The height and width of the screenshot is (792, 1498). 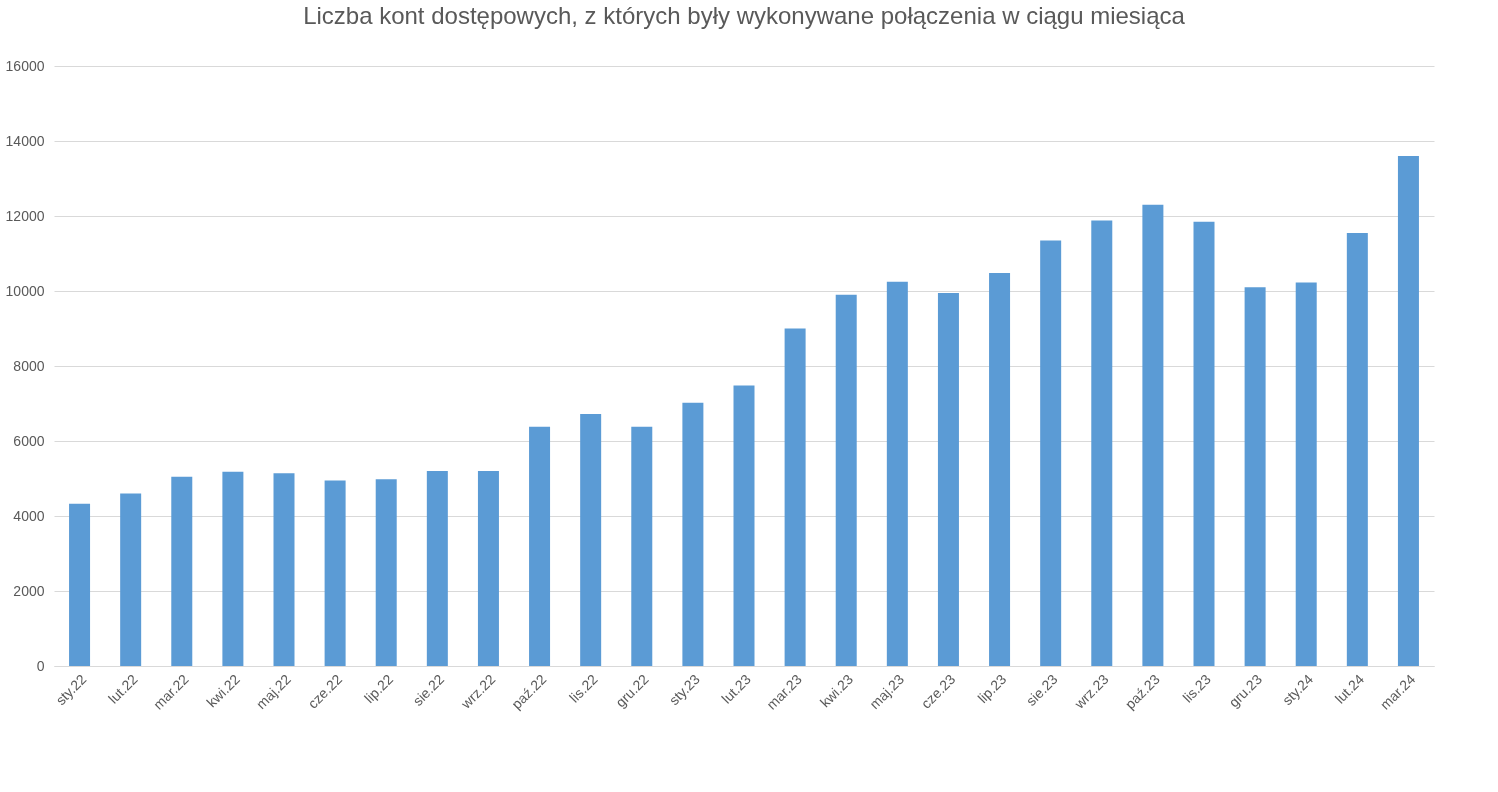 I want to click on y-tick-label: 10000, so click(x=25, y=290).